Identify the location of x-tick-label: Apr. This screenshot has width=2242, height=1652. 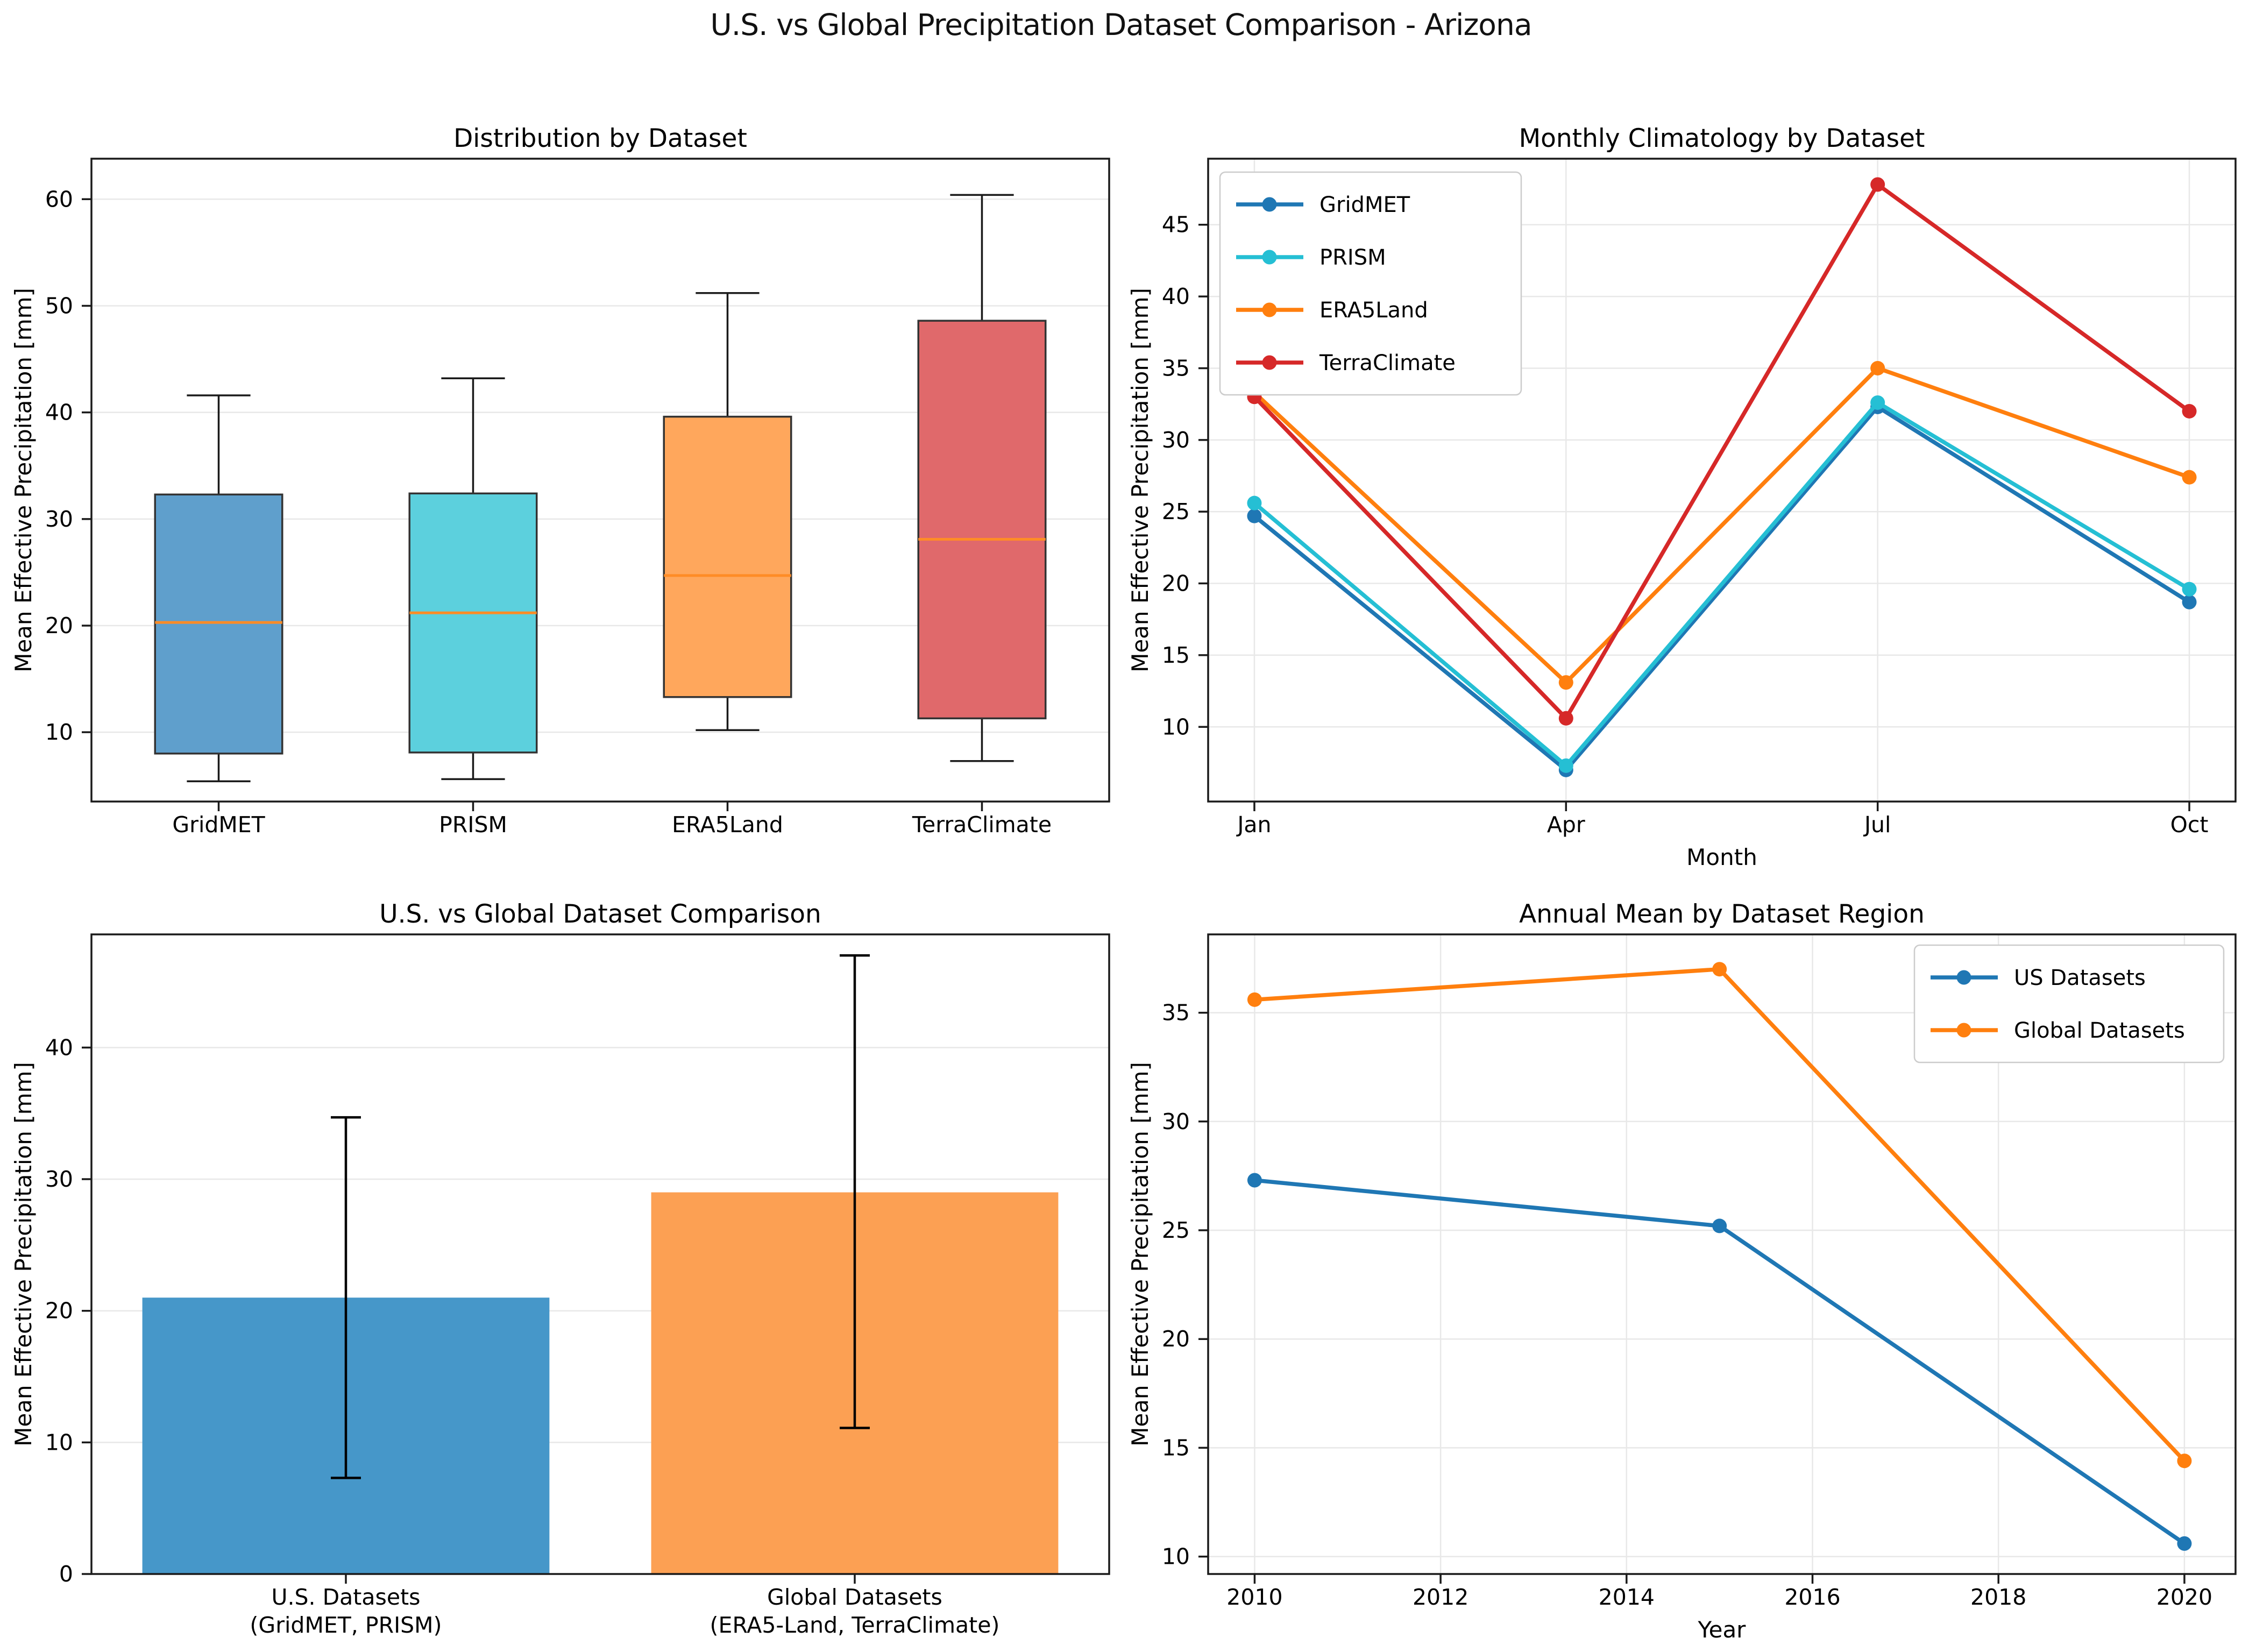
(1566, 825).